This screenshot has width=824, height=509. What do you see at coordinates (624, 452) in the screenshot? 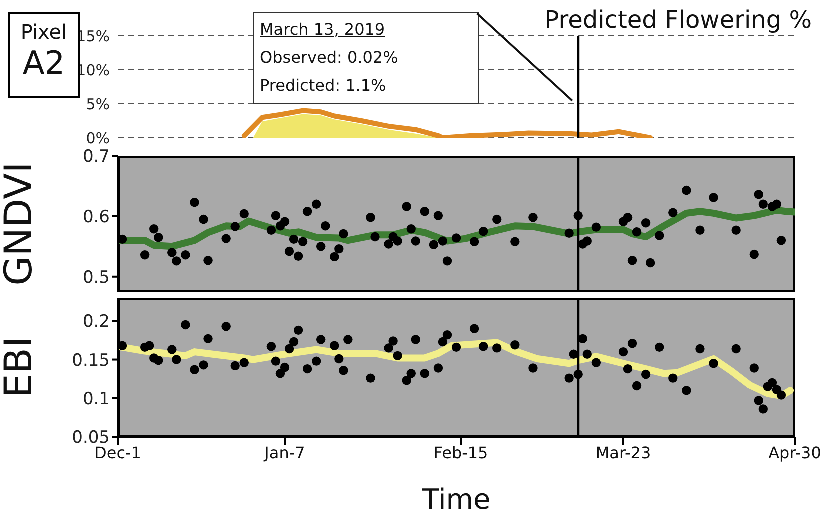
I see `x-tick-label: Mar-23` at bounding box center [624, 452].